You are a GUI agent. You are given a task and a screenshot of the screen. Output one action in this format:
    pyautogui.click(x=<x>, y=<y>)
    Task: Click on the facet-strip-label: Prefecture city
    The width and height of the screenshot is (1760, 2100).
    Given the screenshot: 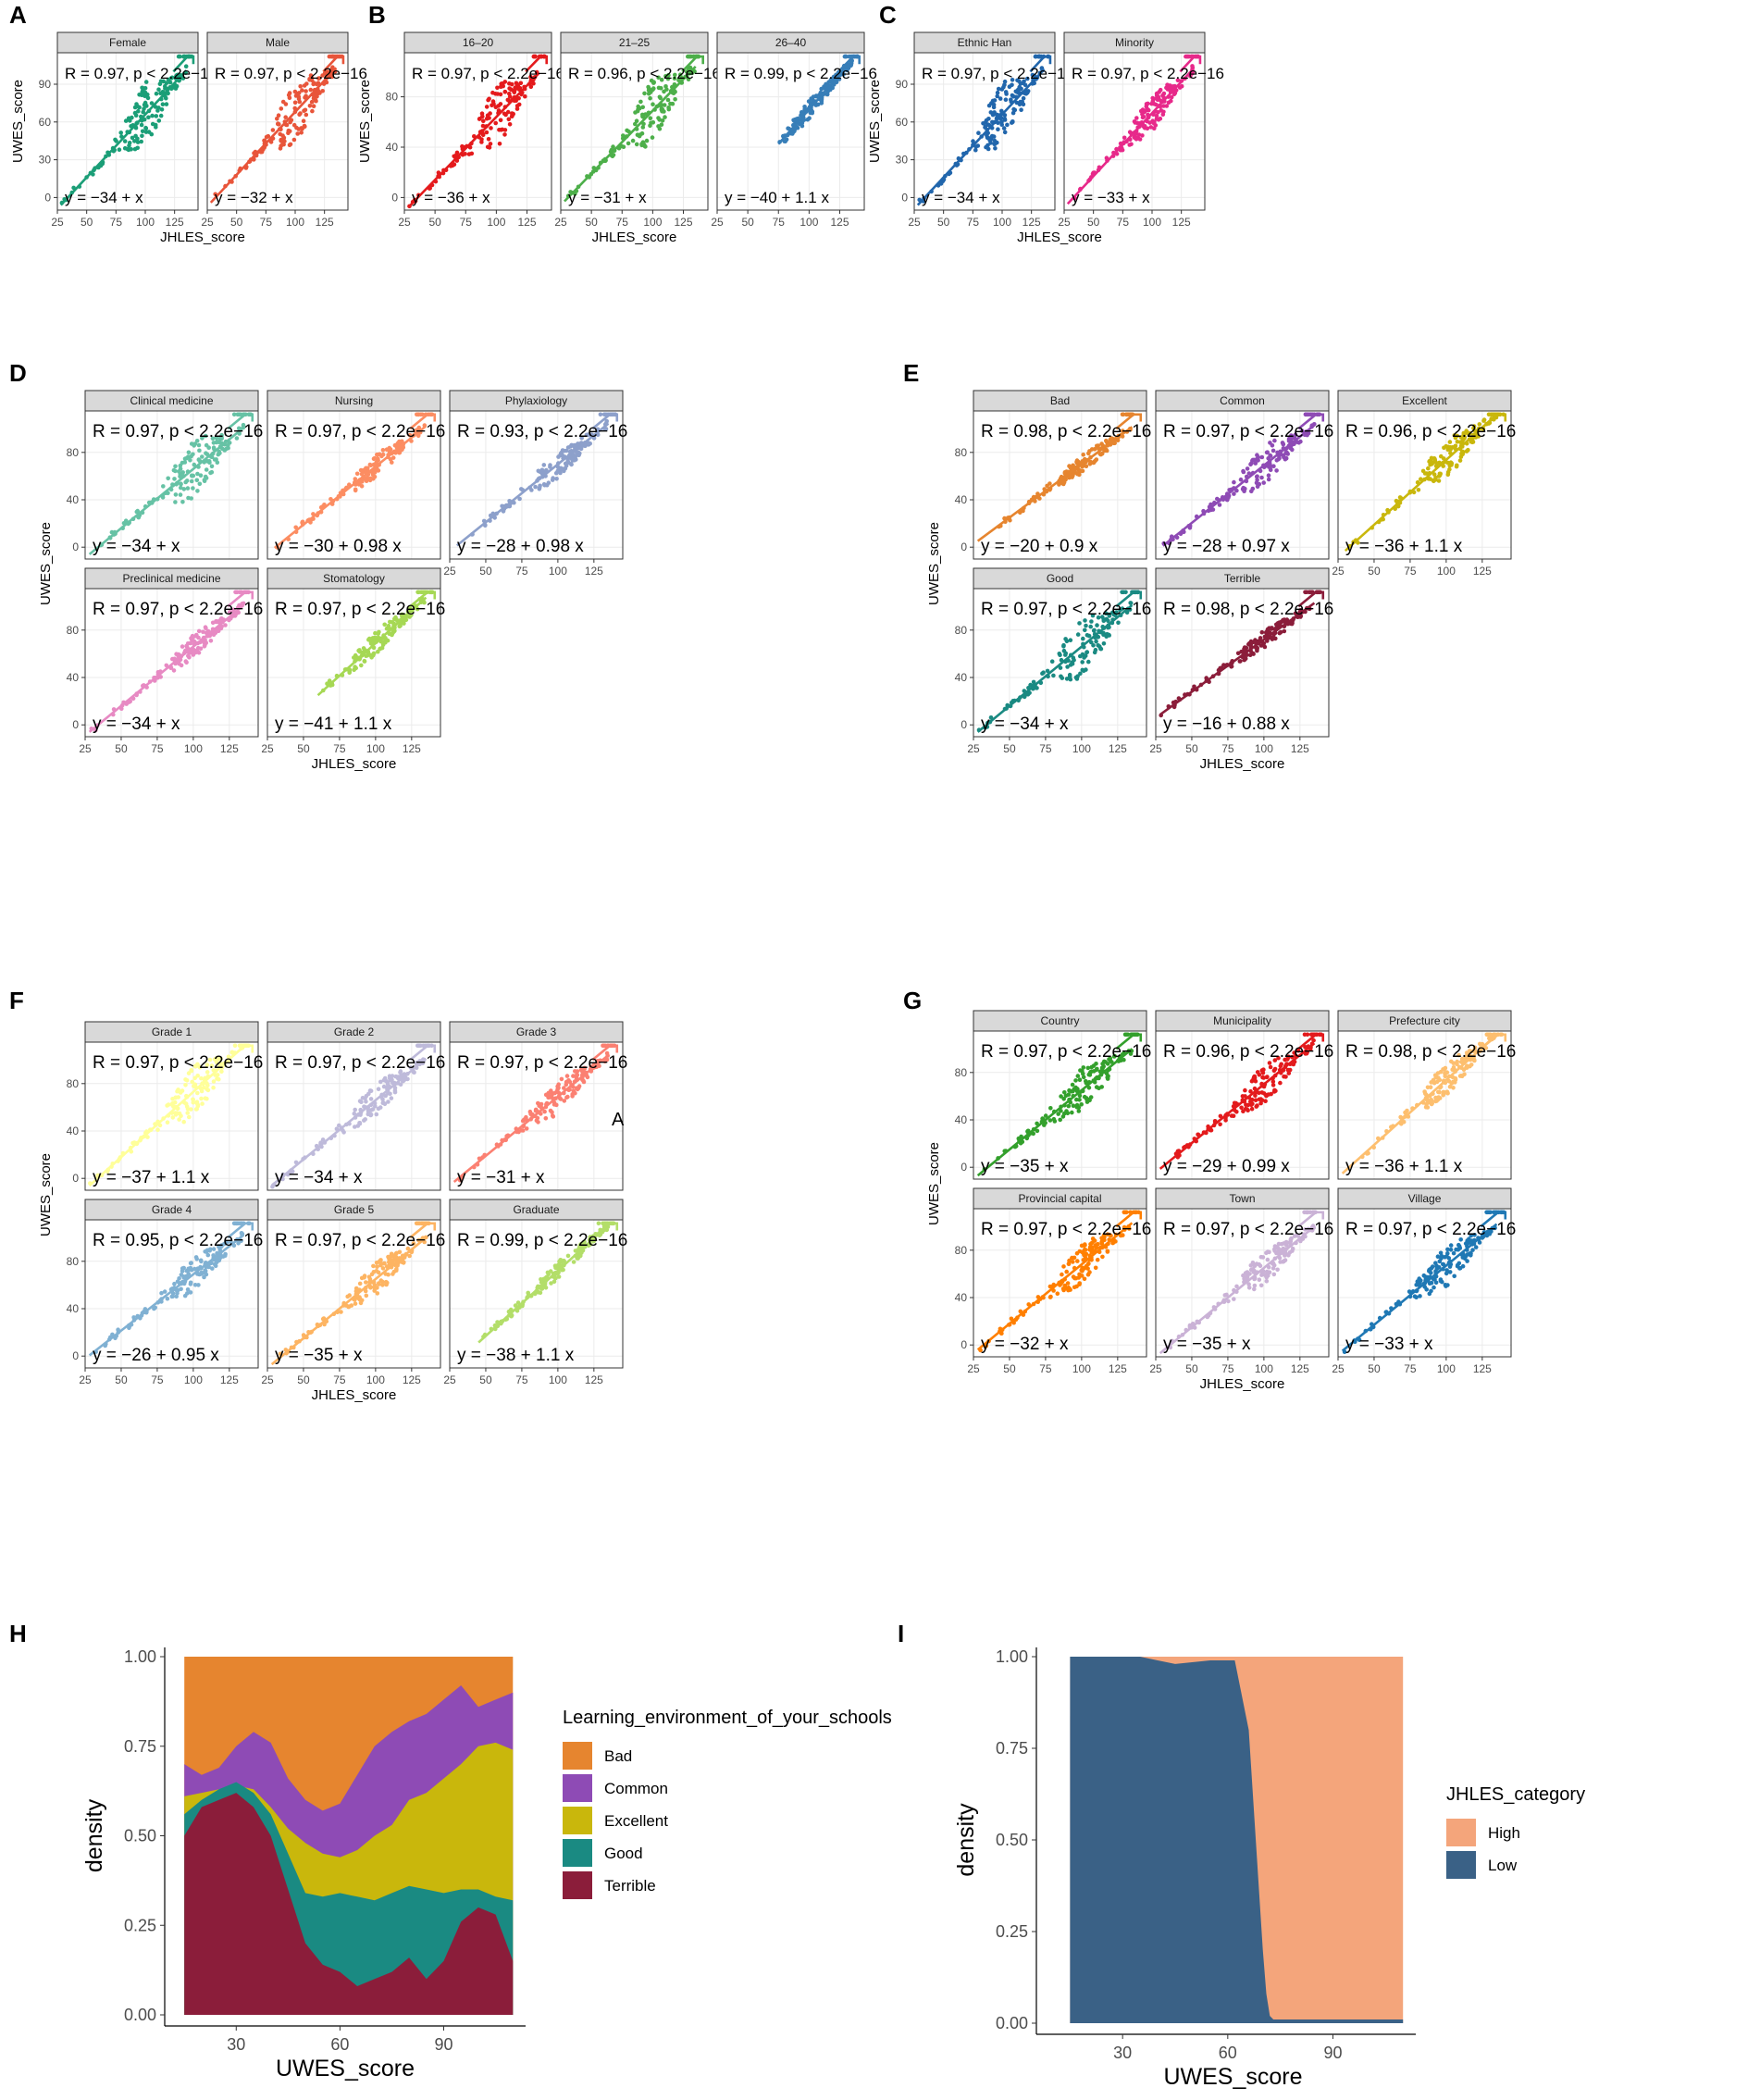 What is the action you would take?
    pyautogui.click(x=1424, y=1020)
    